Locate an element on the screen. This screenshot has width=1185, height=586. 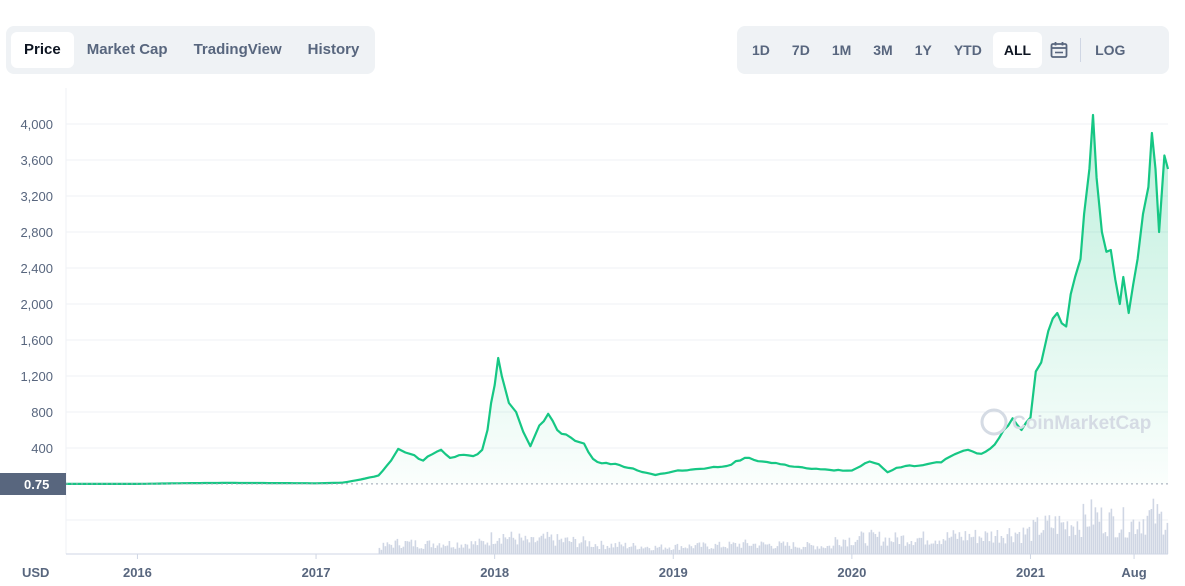
range-3m-button: 3M is located at coordinates (883, 50).